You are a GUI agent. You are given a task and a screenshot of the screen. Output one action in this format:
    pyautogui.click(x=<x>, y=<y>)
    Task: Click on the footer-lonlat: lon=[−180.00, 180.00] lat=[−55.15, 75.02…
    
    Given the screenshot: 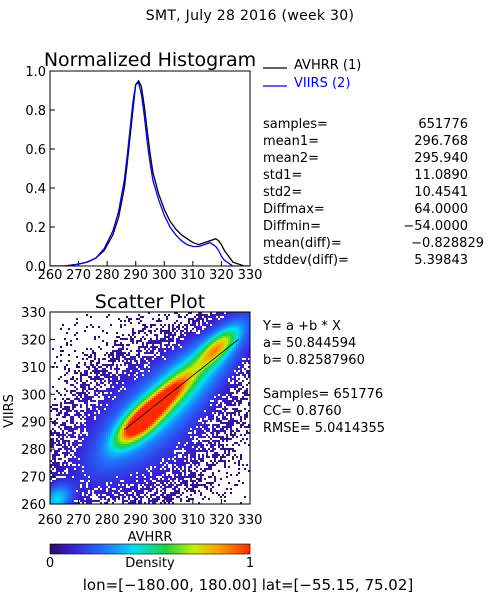 What is the action you would take?
    pyautogui.click(x=248, y=585)
    